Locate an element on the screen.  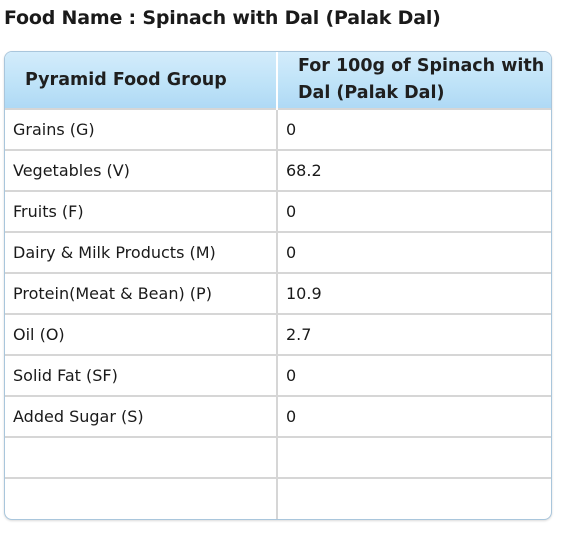
table-row: Fruits (F) 0 is located at coordinates (278, 211).